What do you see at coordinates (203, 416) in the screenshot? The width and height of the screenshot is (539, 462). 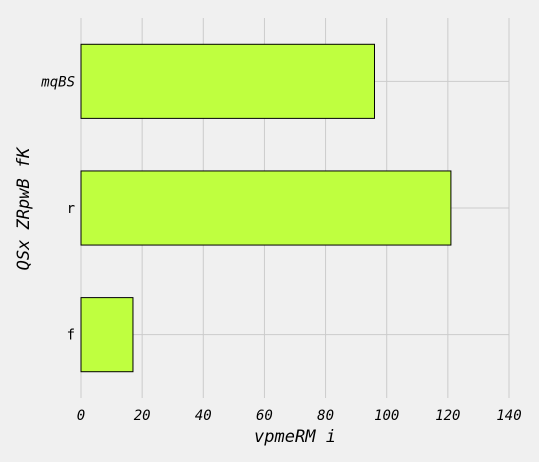 I see `x-tick-label: 40` at bounding box center [203, 416].